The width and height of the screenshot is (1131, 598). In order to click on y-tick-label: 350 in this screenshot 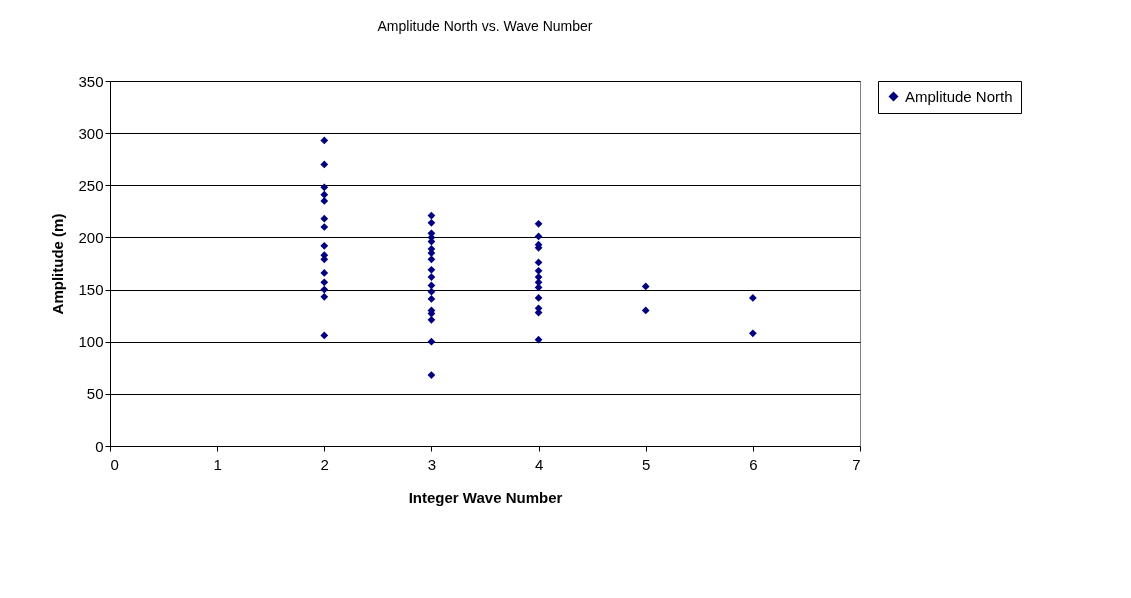, I will do `click(91, 81)`.